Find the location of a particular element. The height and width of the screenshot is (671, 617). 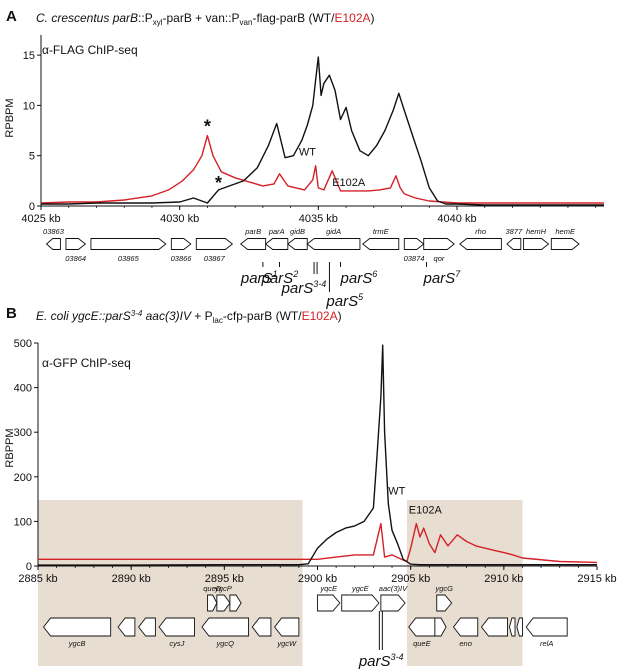

panel-b-title-mutant: E102A is located at coordinates (320, 316).